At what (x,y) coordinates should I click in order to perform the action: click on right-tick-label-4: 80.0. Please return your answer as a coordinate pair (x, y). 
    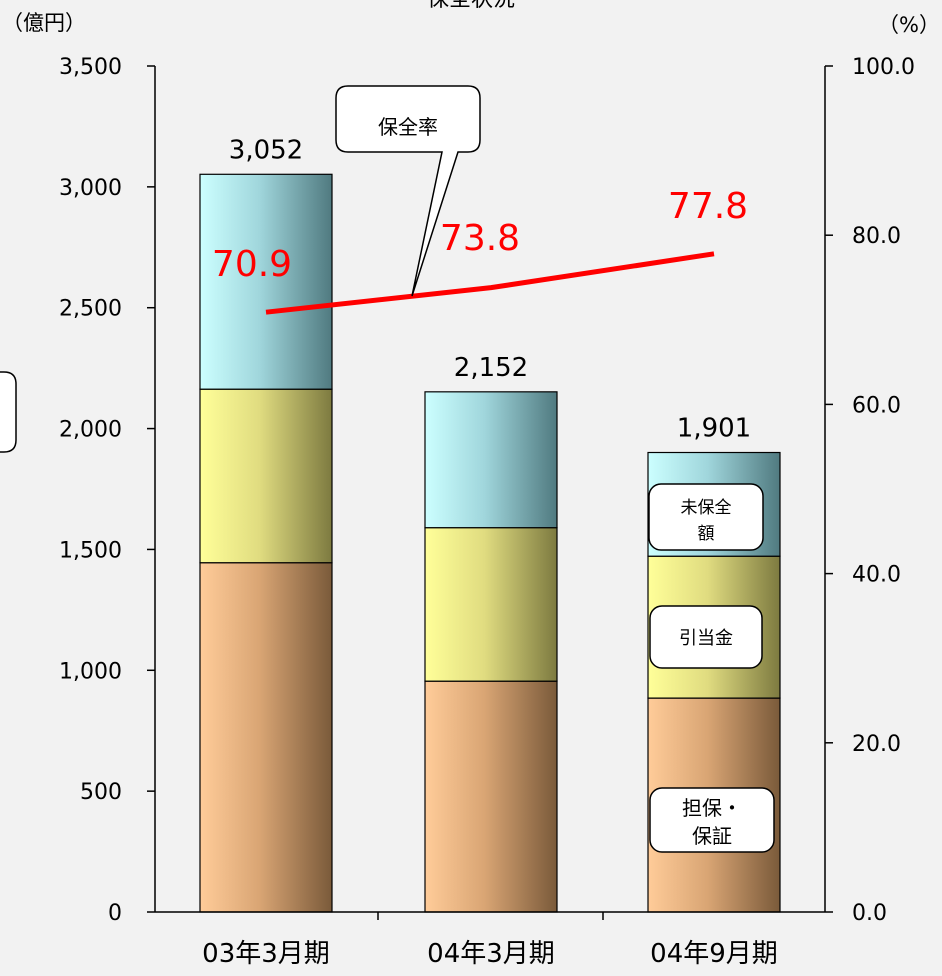
    Looking at the image, I should click on (876, 236).